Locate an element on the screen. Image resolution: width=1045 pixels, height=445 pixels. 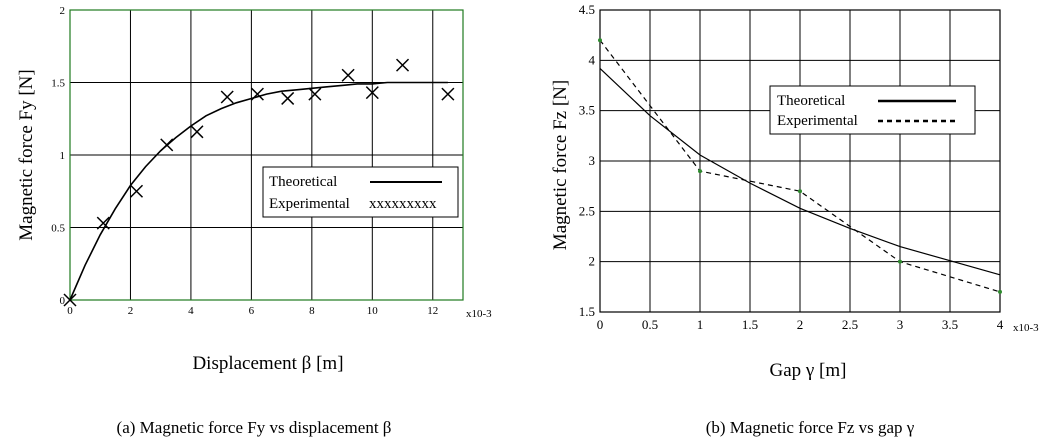
panel-a-x-tick-label: 4 is located at coordinates (191, 311).